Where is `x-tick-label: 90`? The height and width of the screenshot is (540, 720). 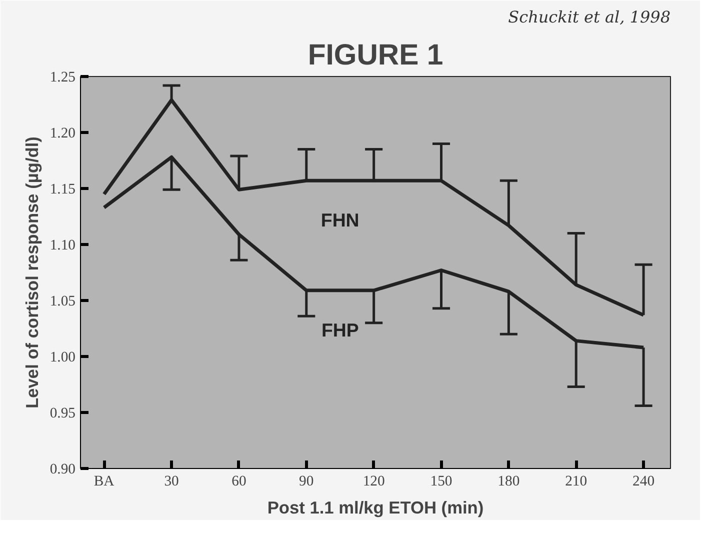
x-tick-label: 90 is located at coordinates (306, 482).